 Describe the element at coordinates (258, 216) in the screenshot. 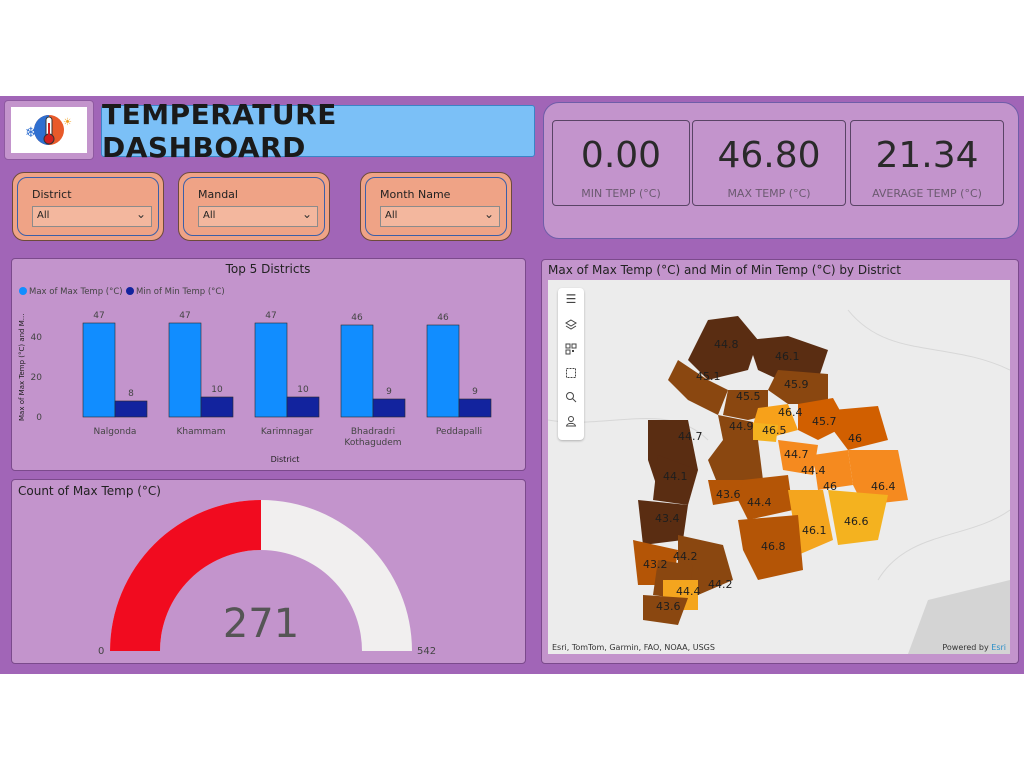

I see `mandal-dropdown: All ⌄` at that location.